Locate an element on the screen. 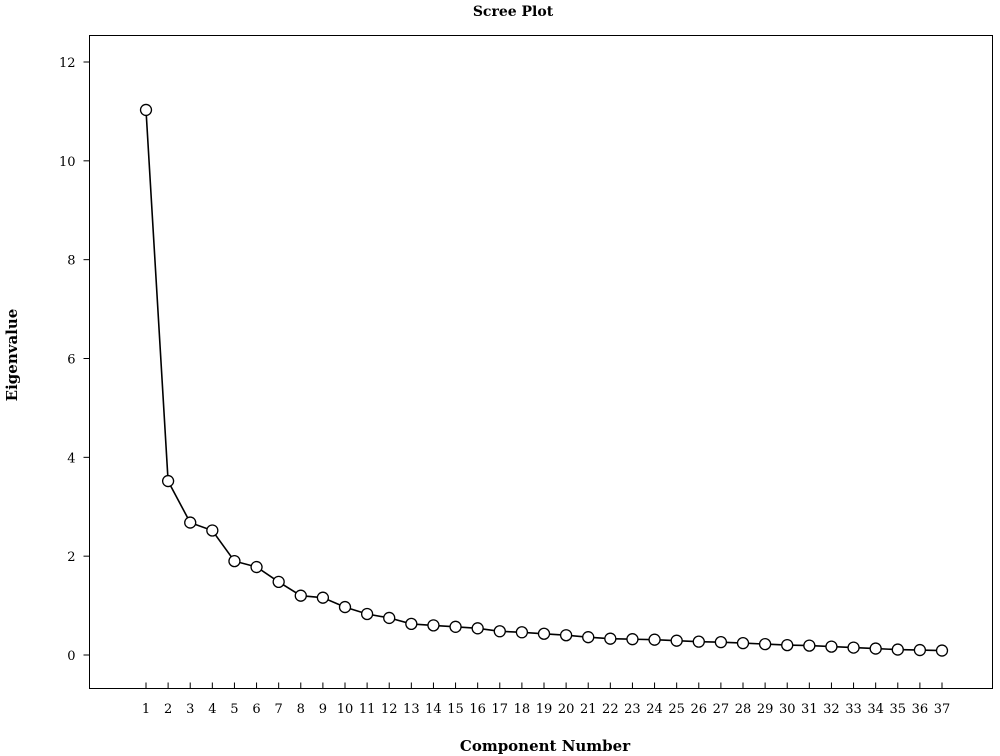 The image size is (1000, 756). x-tick-label: 36 is located at coordinates (920, 709).